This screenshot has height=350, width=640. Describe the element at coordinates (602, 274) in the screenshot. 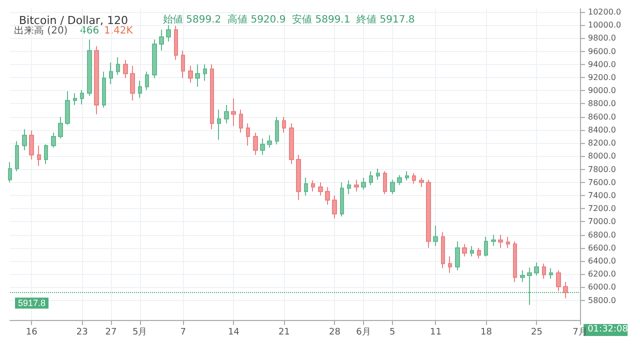

I see `y-tick-label: 6200.0` at that location.